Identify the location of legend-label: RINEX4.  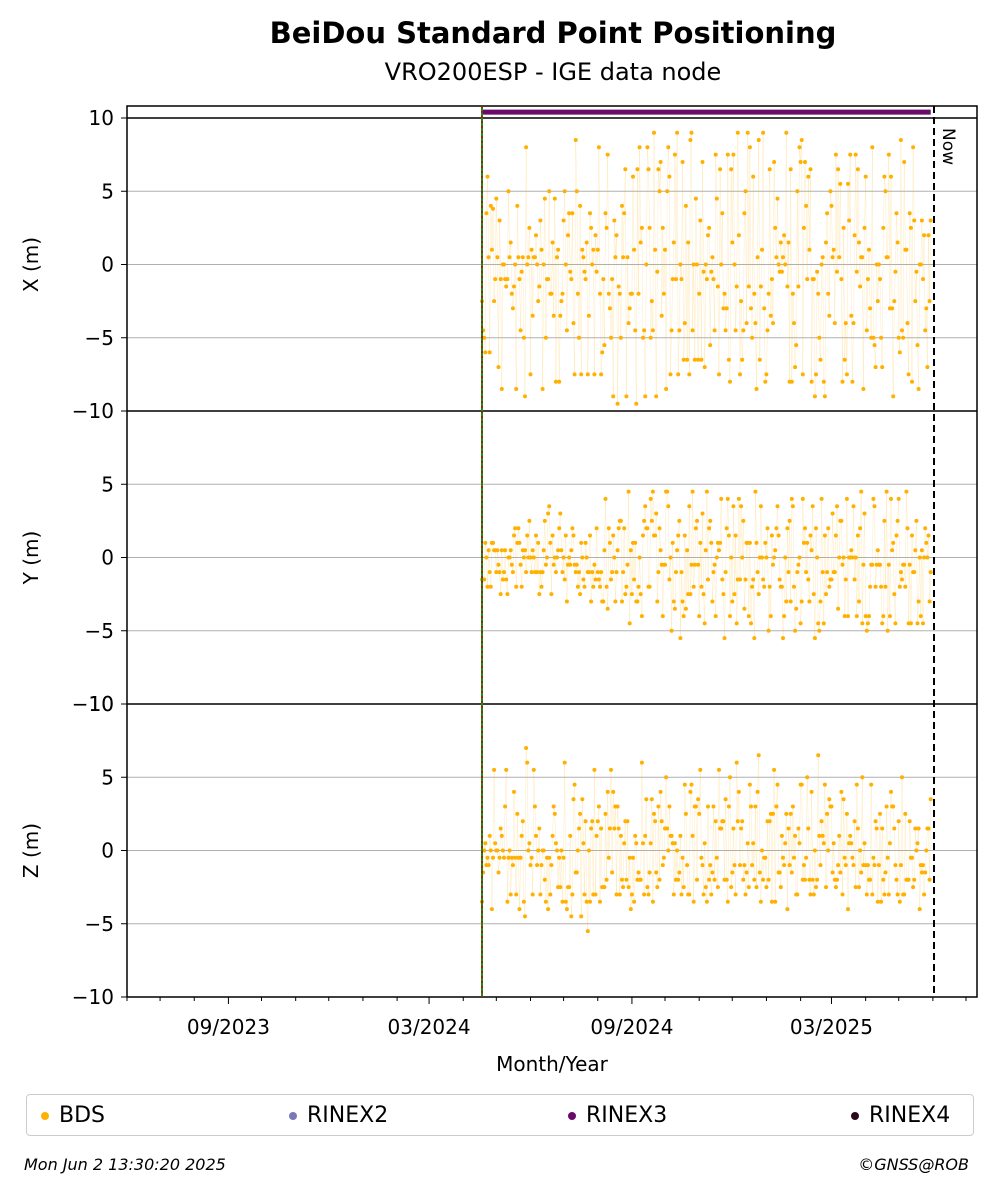
(910, 1115).